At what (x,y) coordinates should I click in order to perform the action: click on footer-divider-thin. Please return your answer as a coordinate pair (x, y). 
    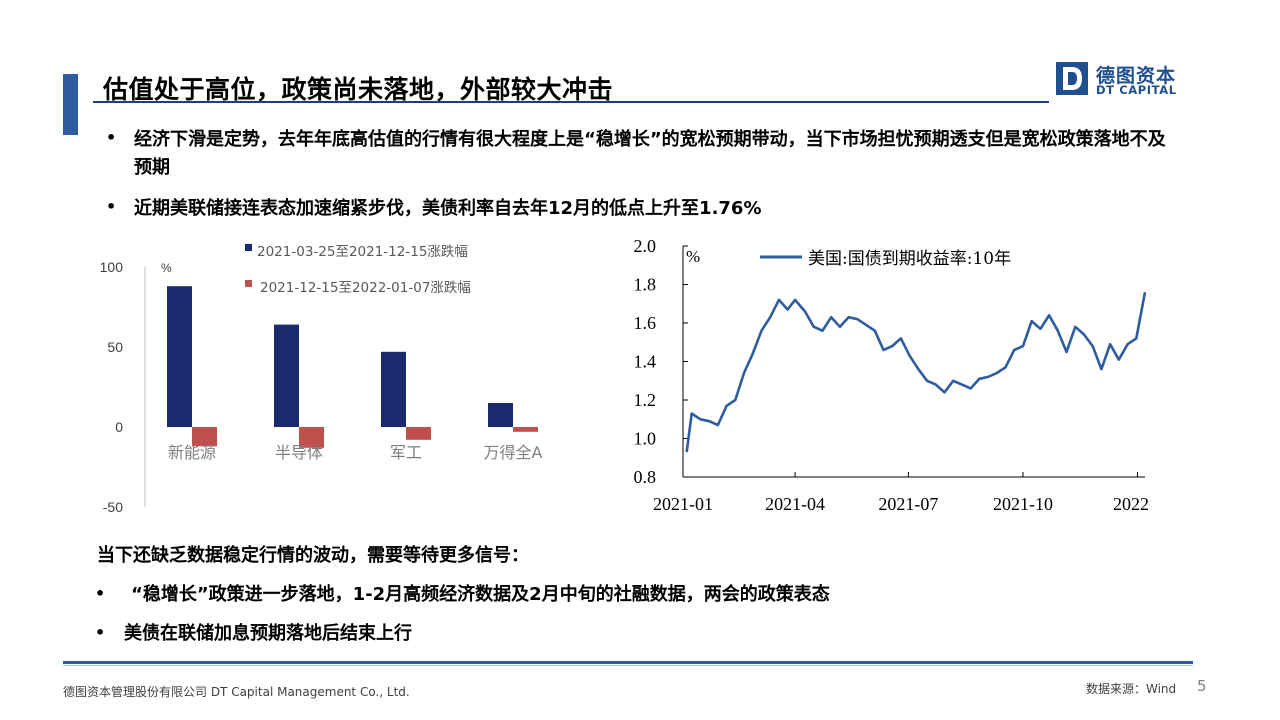
    Looking at the image, I should click on (628, 665).